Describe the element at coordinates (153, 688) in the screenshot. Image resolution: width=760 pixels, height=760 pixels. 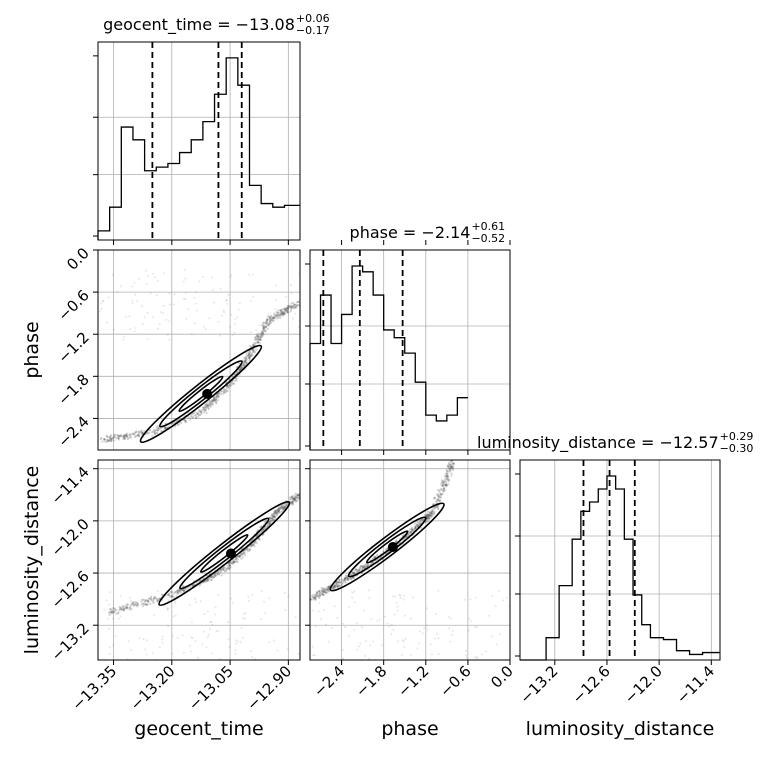
I see `x-tick-label: −13.20` at that location.